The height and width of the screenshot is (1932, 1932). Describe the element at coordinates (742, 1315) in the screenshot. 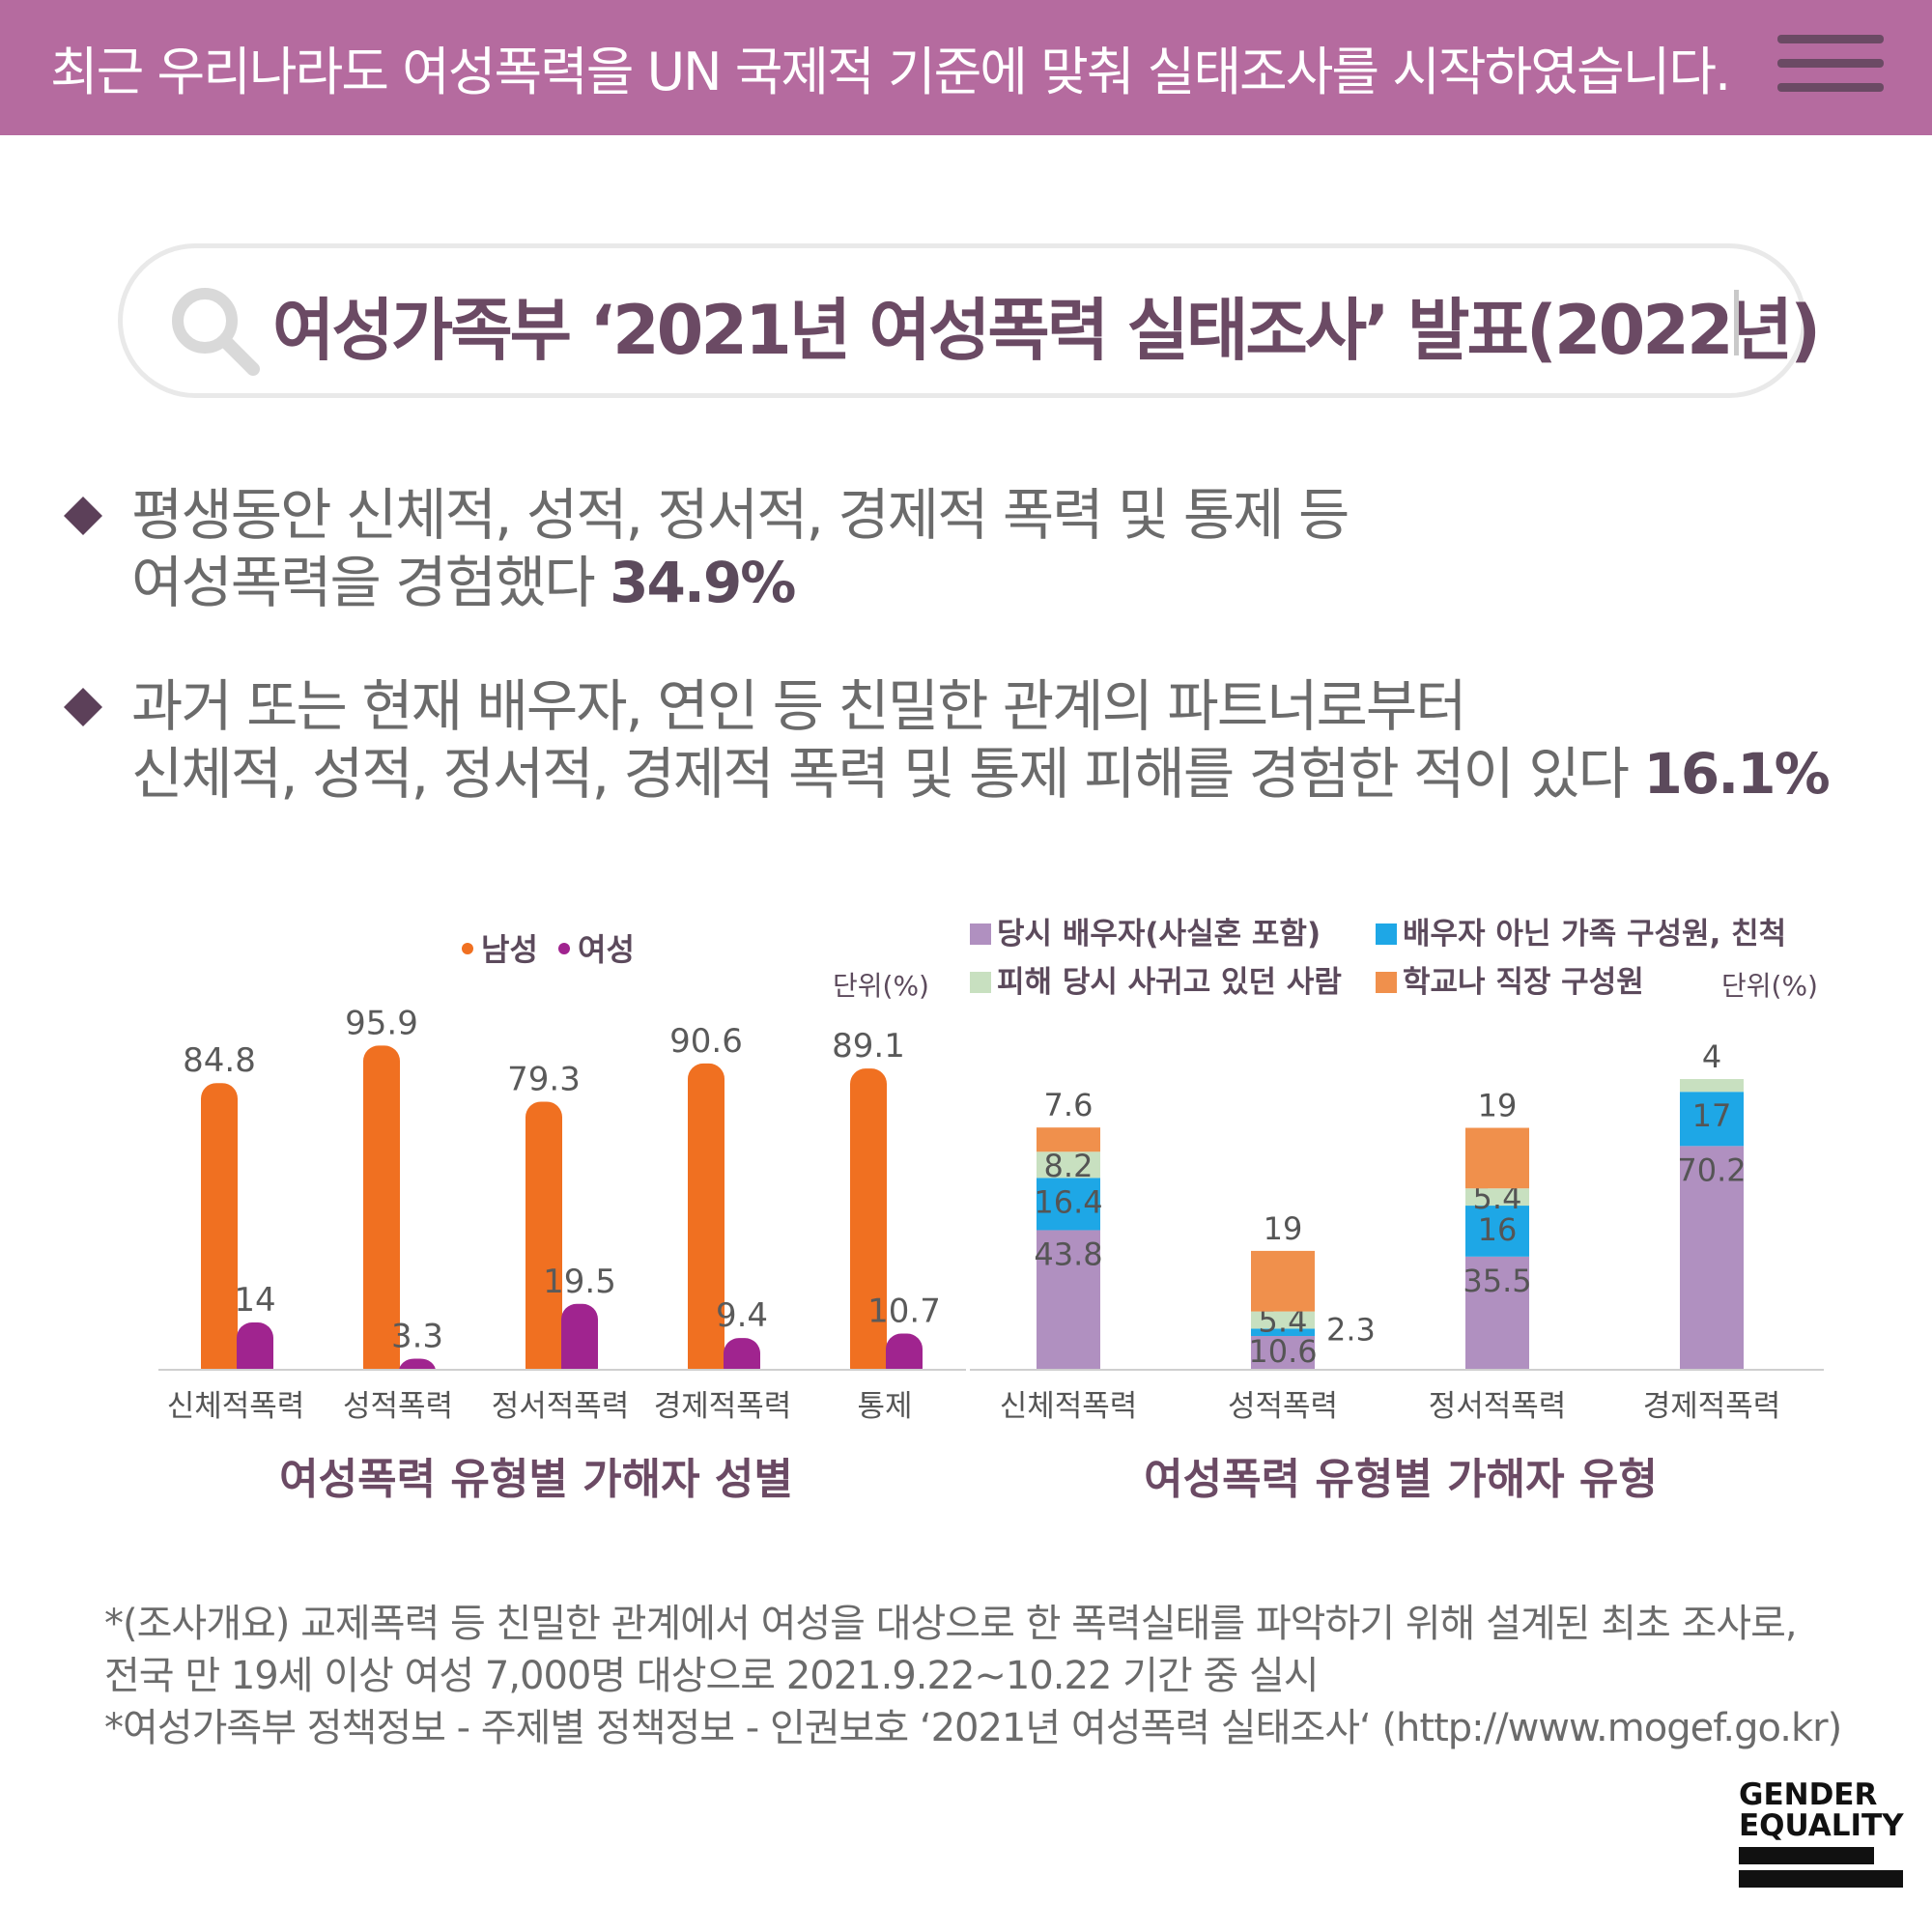

I see `chart1-data-label: 9.4` at that location.